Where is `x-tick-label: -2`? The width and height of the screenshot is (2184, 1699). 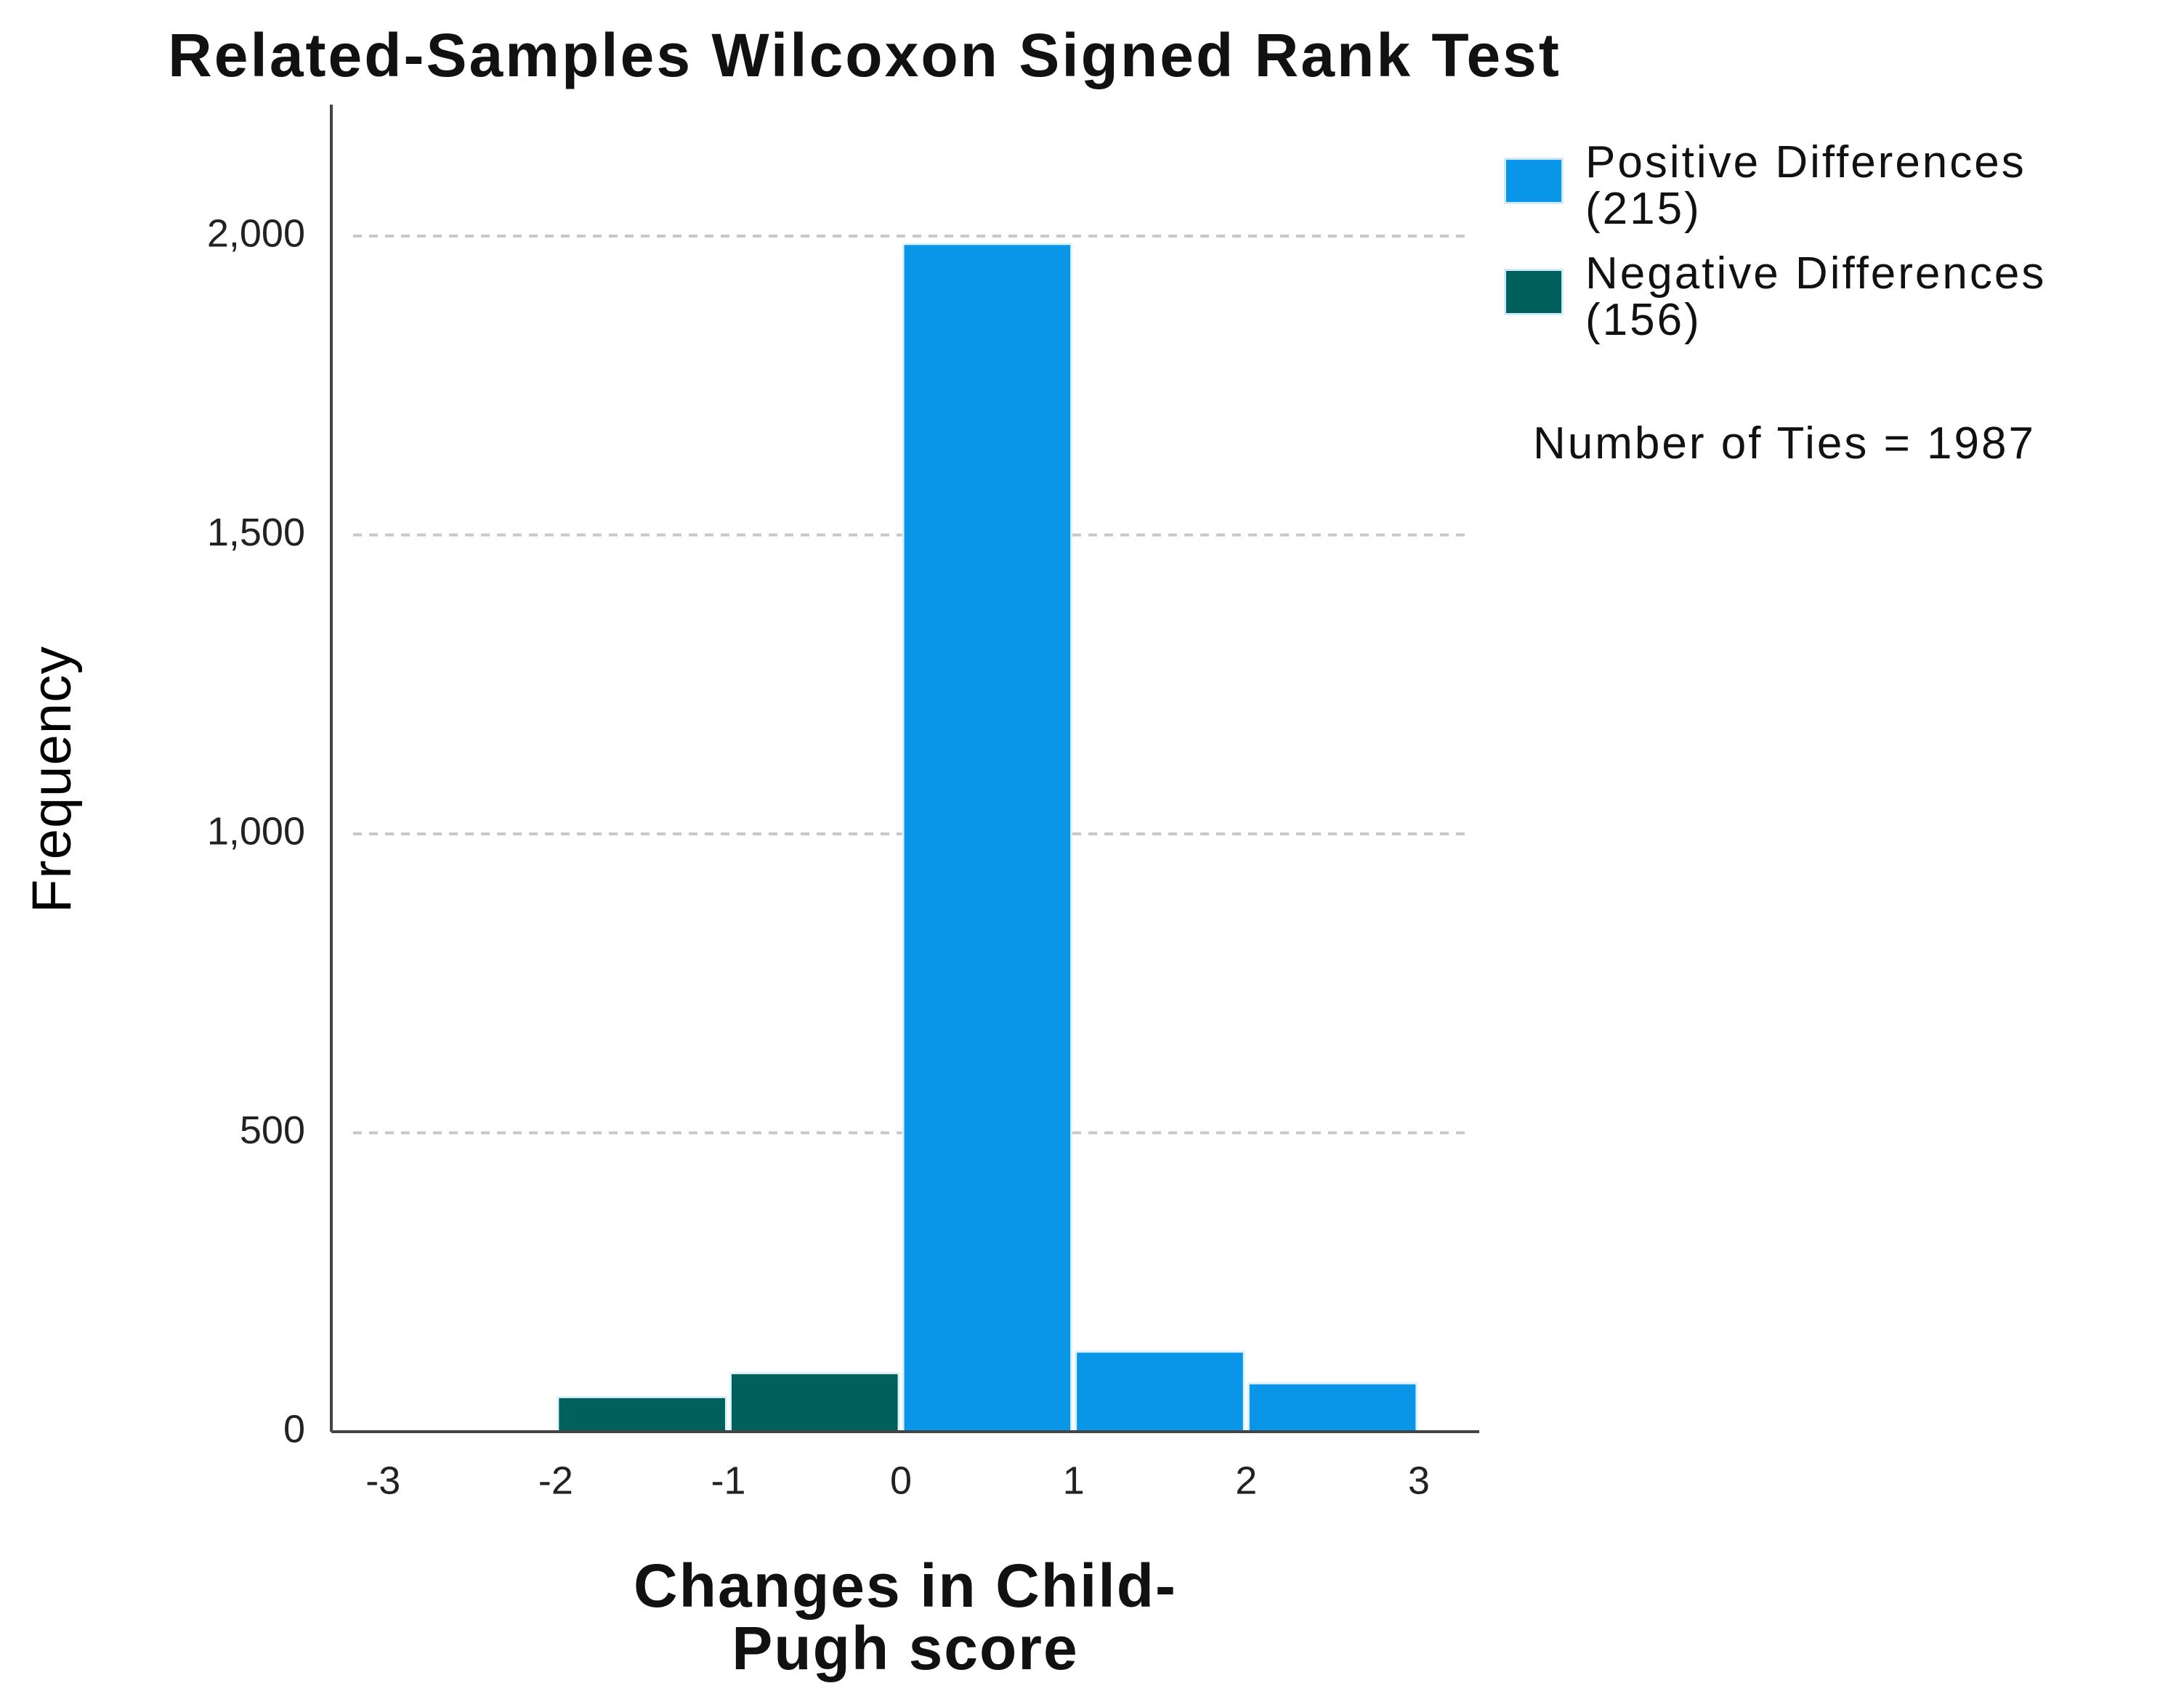 x-tick-label: -2 is located at coordinates (555, 1480).